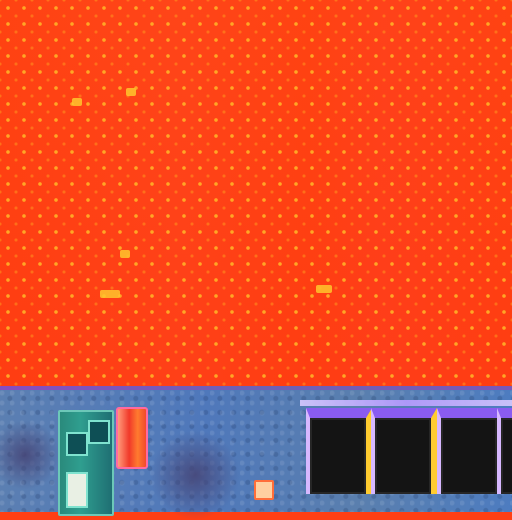  What do you see at coordinates (86, 463) in the screenshot?
I see `teal-component` at bounding box center [86, 463].